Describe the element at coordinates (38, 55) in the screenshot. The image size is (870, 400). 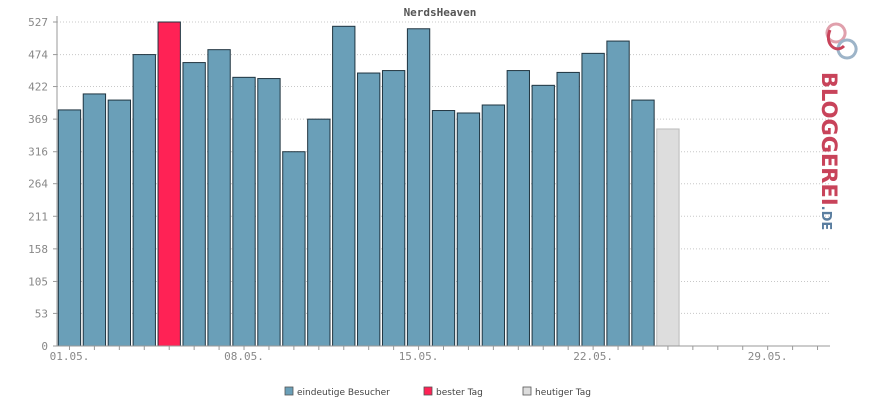
I see `y-tick-label: 474` at that location.